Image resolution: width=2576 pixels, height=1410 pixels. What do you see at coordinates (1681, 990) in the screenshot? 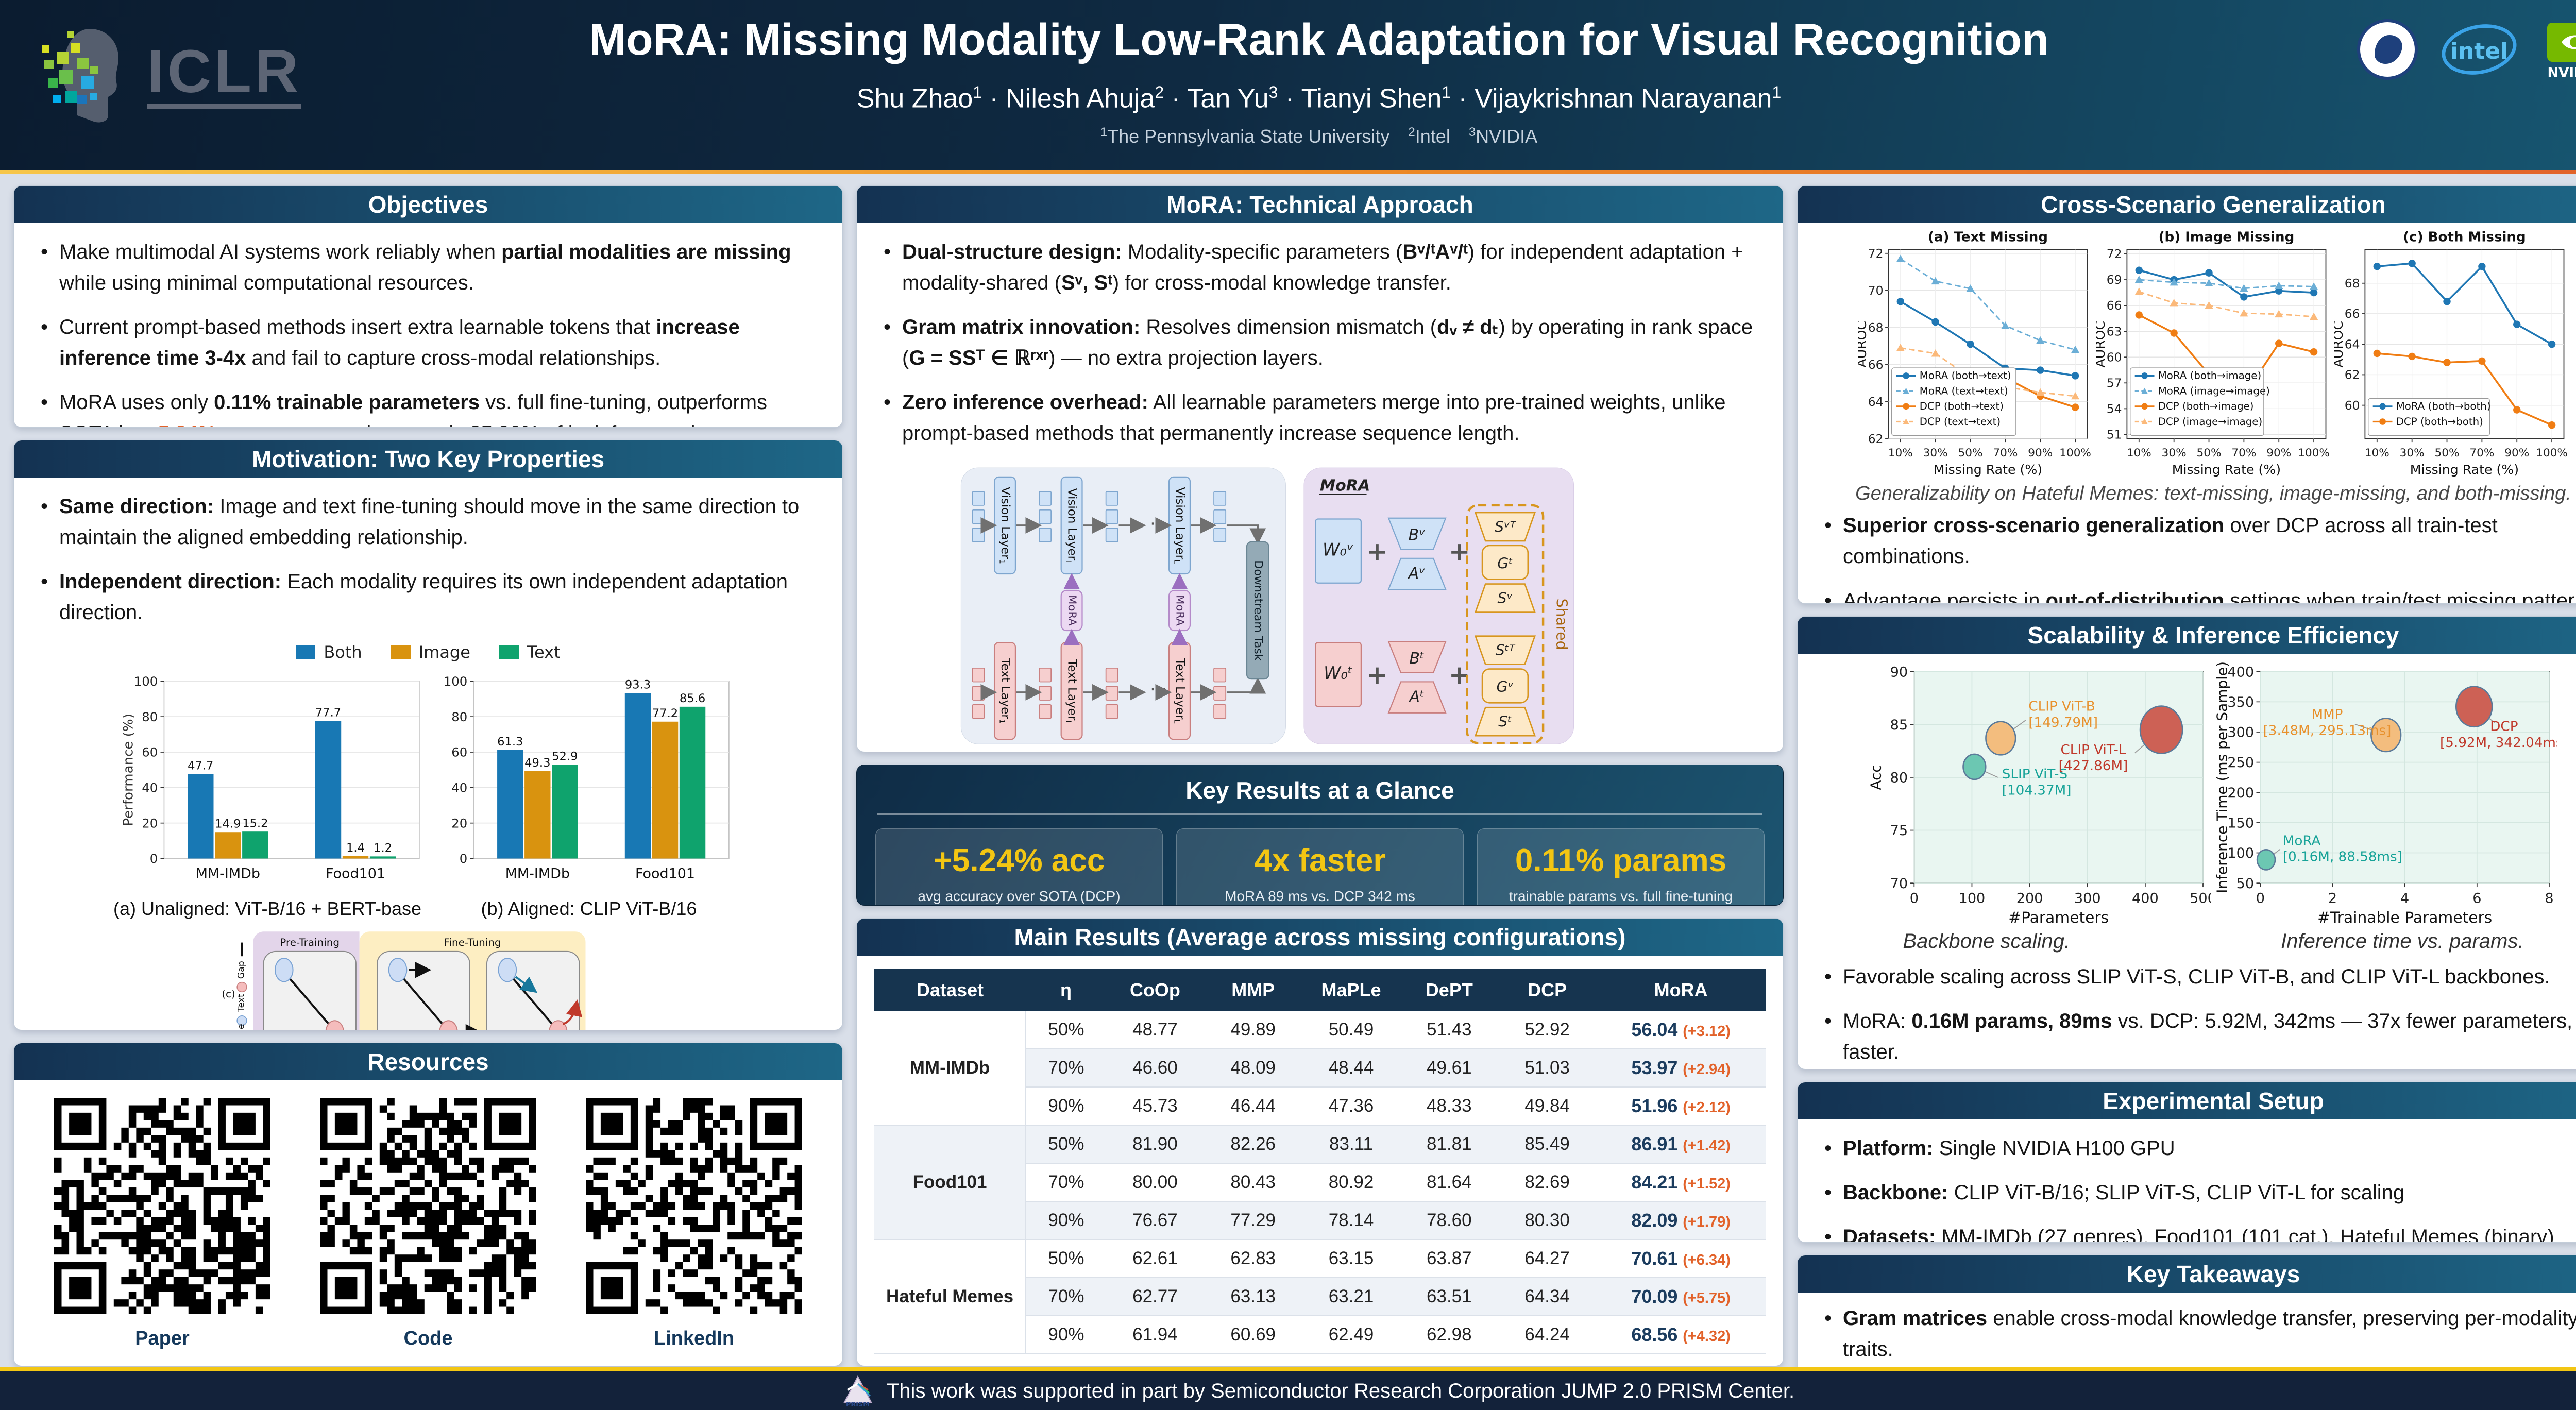
I see `column-header: MoRA` at bounding box center [1681, 990].